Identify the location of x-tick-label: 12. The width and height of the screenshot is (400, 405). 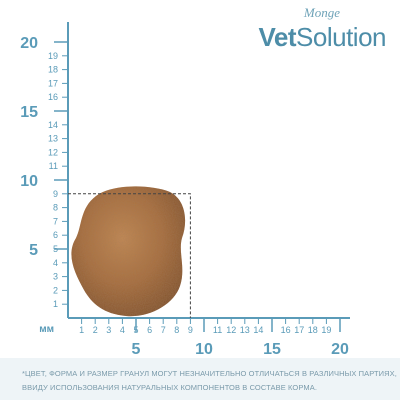
(231, 330).